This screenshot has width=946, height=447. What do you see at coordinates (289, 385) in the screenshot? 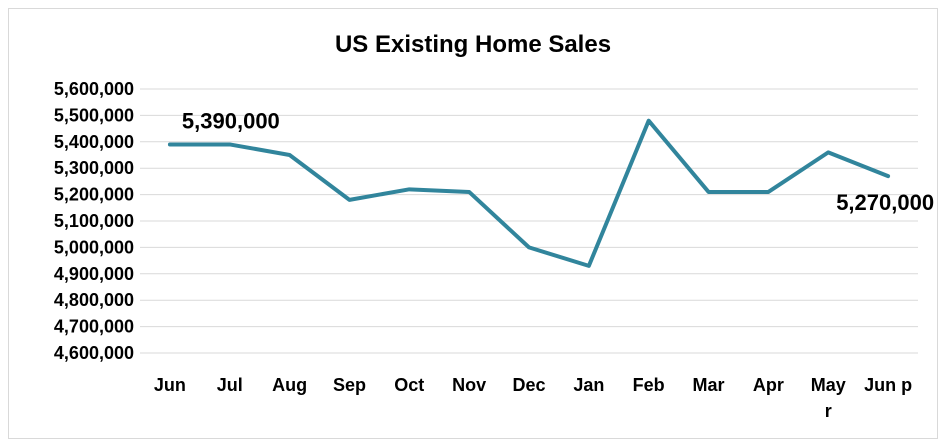
I see `x-tick-label: Aug` at bounding box center [289, 385].